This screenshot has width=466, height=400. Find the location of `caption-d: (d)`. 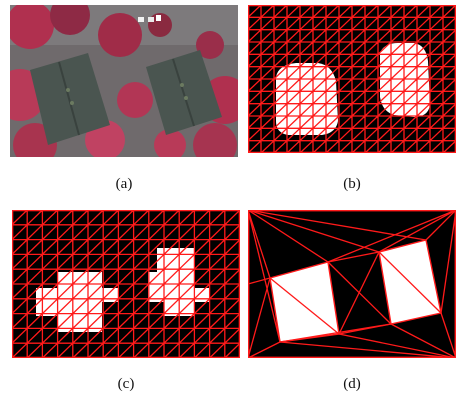

caption-d: (d) is located at coordinates (352, 384).